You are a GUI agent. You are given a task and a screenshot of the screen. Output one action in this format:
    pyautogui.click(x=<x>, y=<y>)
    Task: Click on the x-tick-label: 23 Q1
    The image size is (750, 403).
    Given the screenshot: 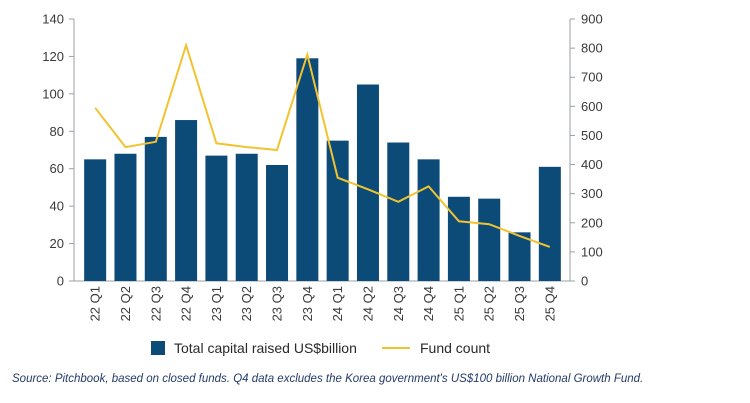 What is the action you would take?
    pyautogui.click(x=216, y=303)
    